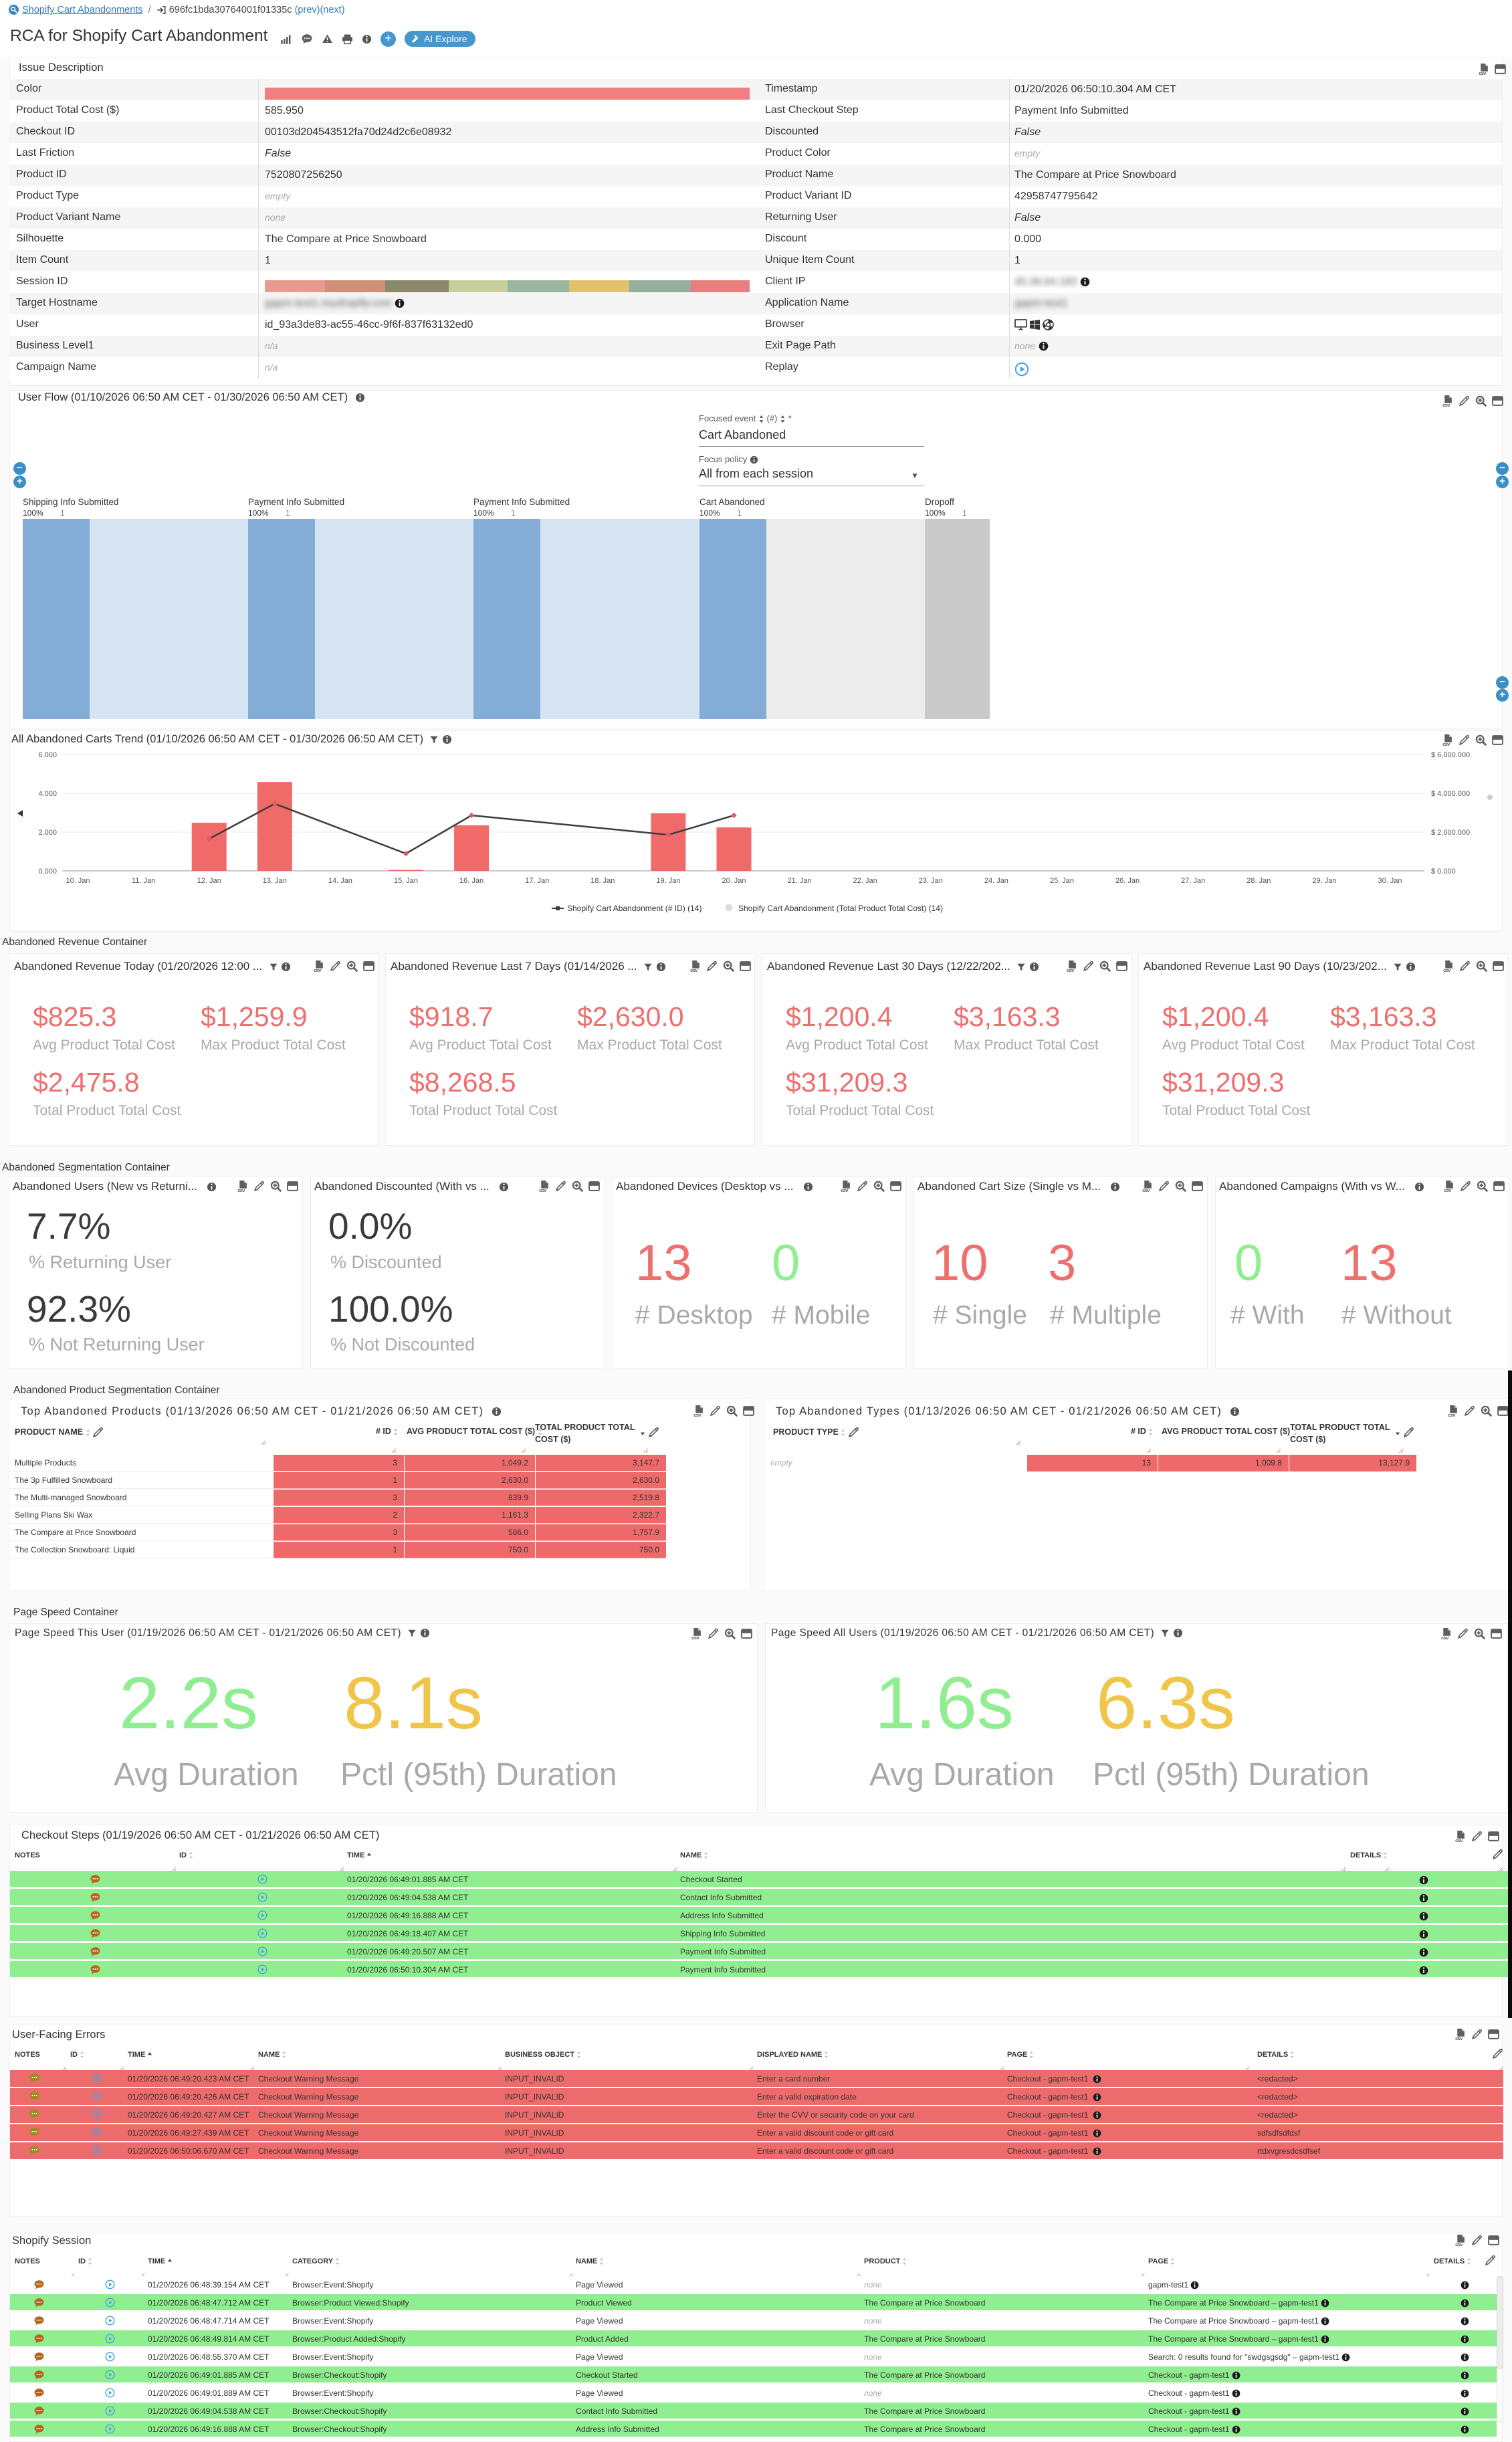 This screenshot has height=2442, width=1512. Describe the element at coordinates (1127, 881) in the screenshot. I see `svg-text: 26. Jan` at that location.